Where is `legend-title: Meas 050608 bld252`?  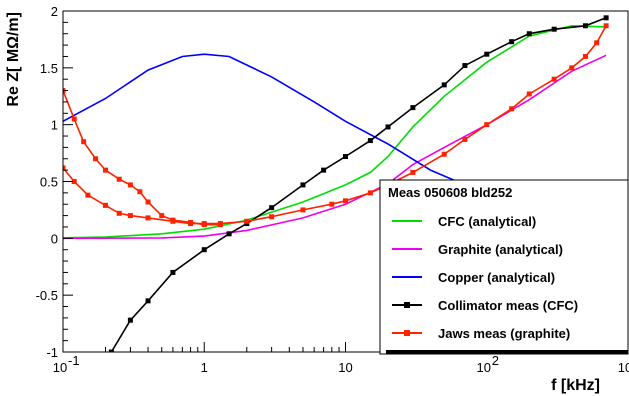 legend-title: Meas 050608 bld252 is located at coordinates (450, 192).